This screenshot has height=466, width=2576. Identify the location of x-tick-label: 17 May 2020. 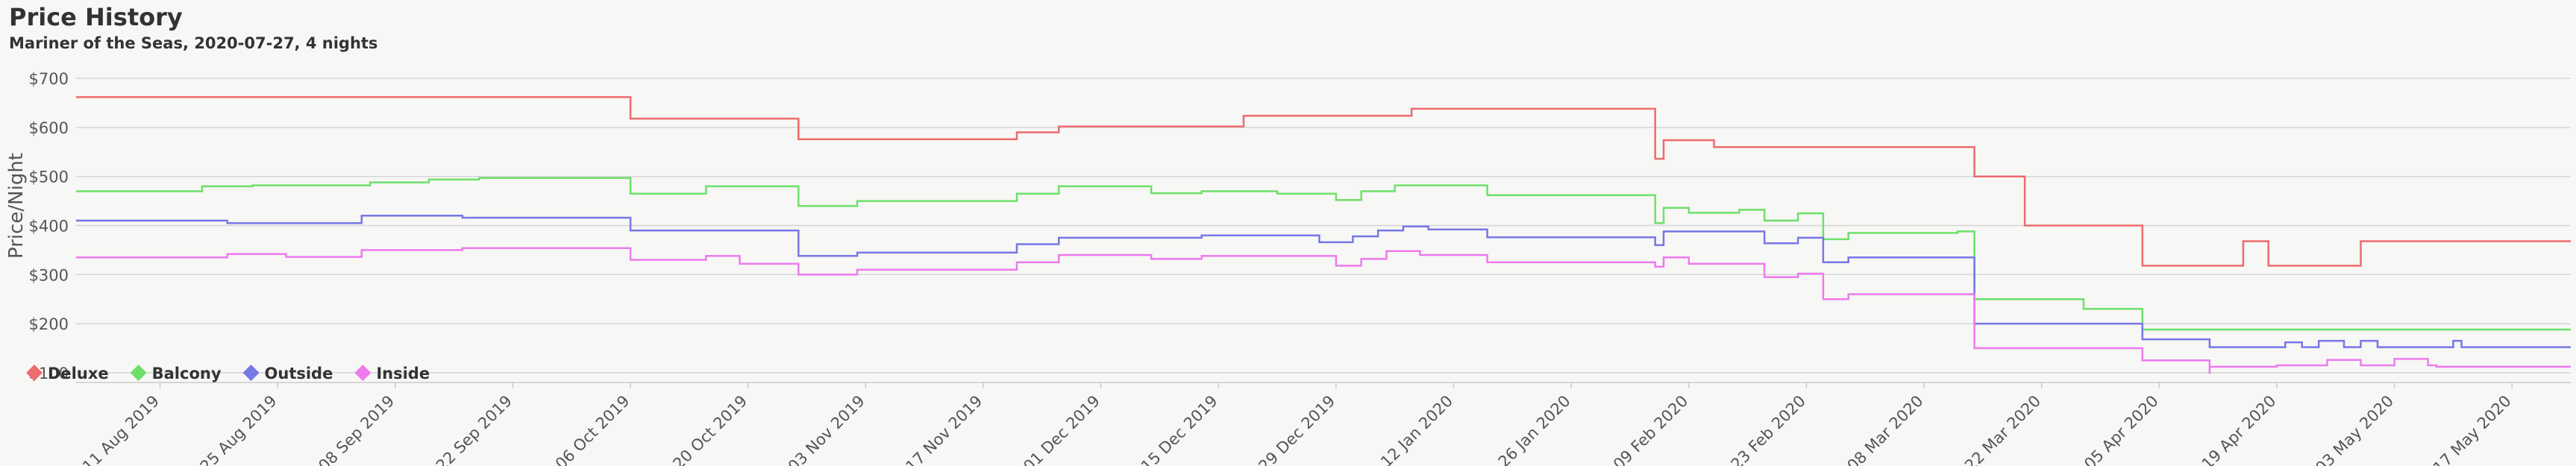
(2472, 429).